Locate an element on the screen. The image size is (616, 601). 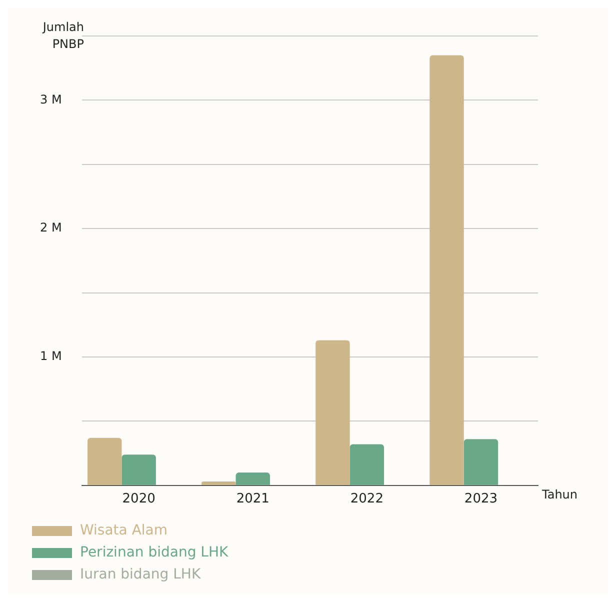
y-tick-label: 1 M is located at coordinates (51, 356).